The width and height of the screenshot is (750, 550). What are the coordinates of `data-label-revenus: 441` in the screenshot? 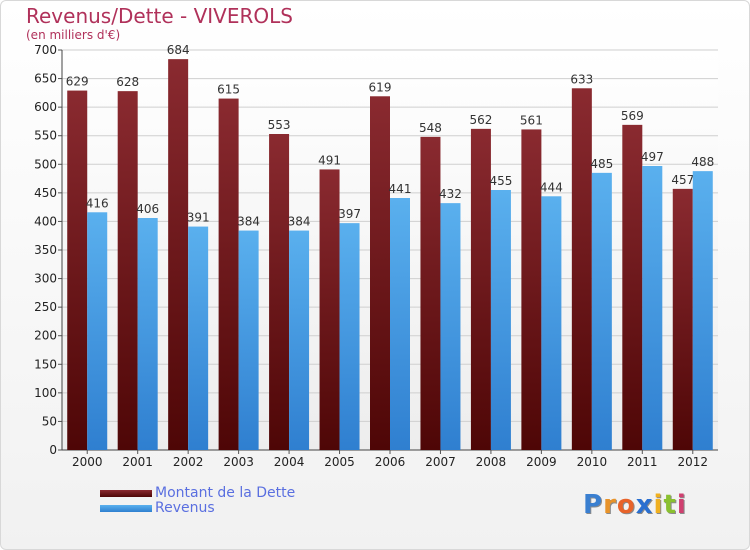 It's located at (400, 189).